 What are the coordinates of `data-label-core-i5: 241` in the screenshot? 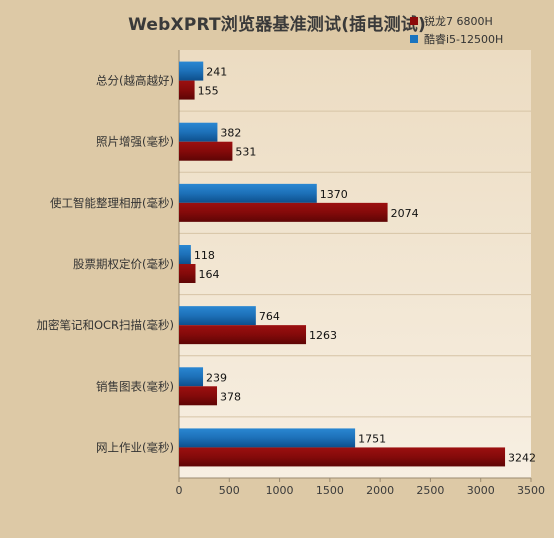 It's located at (216, 72).